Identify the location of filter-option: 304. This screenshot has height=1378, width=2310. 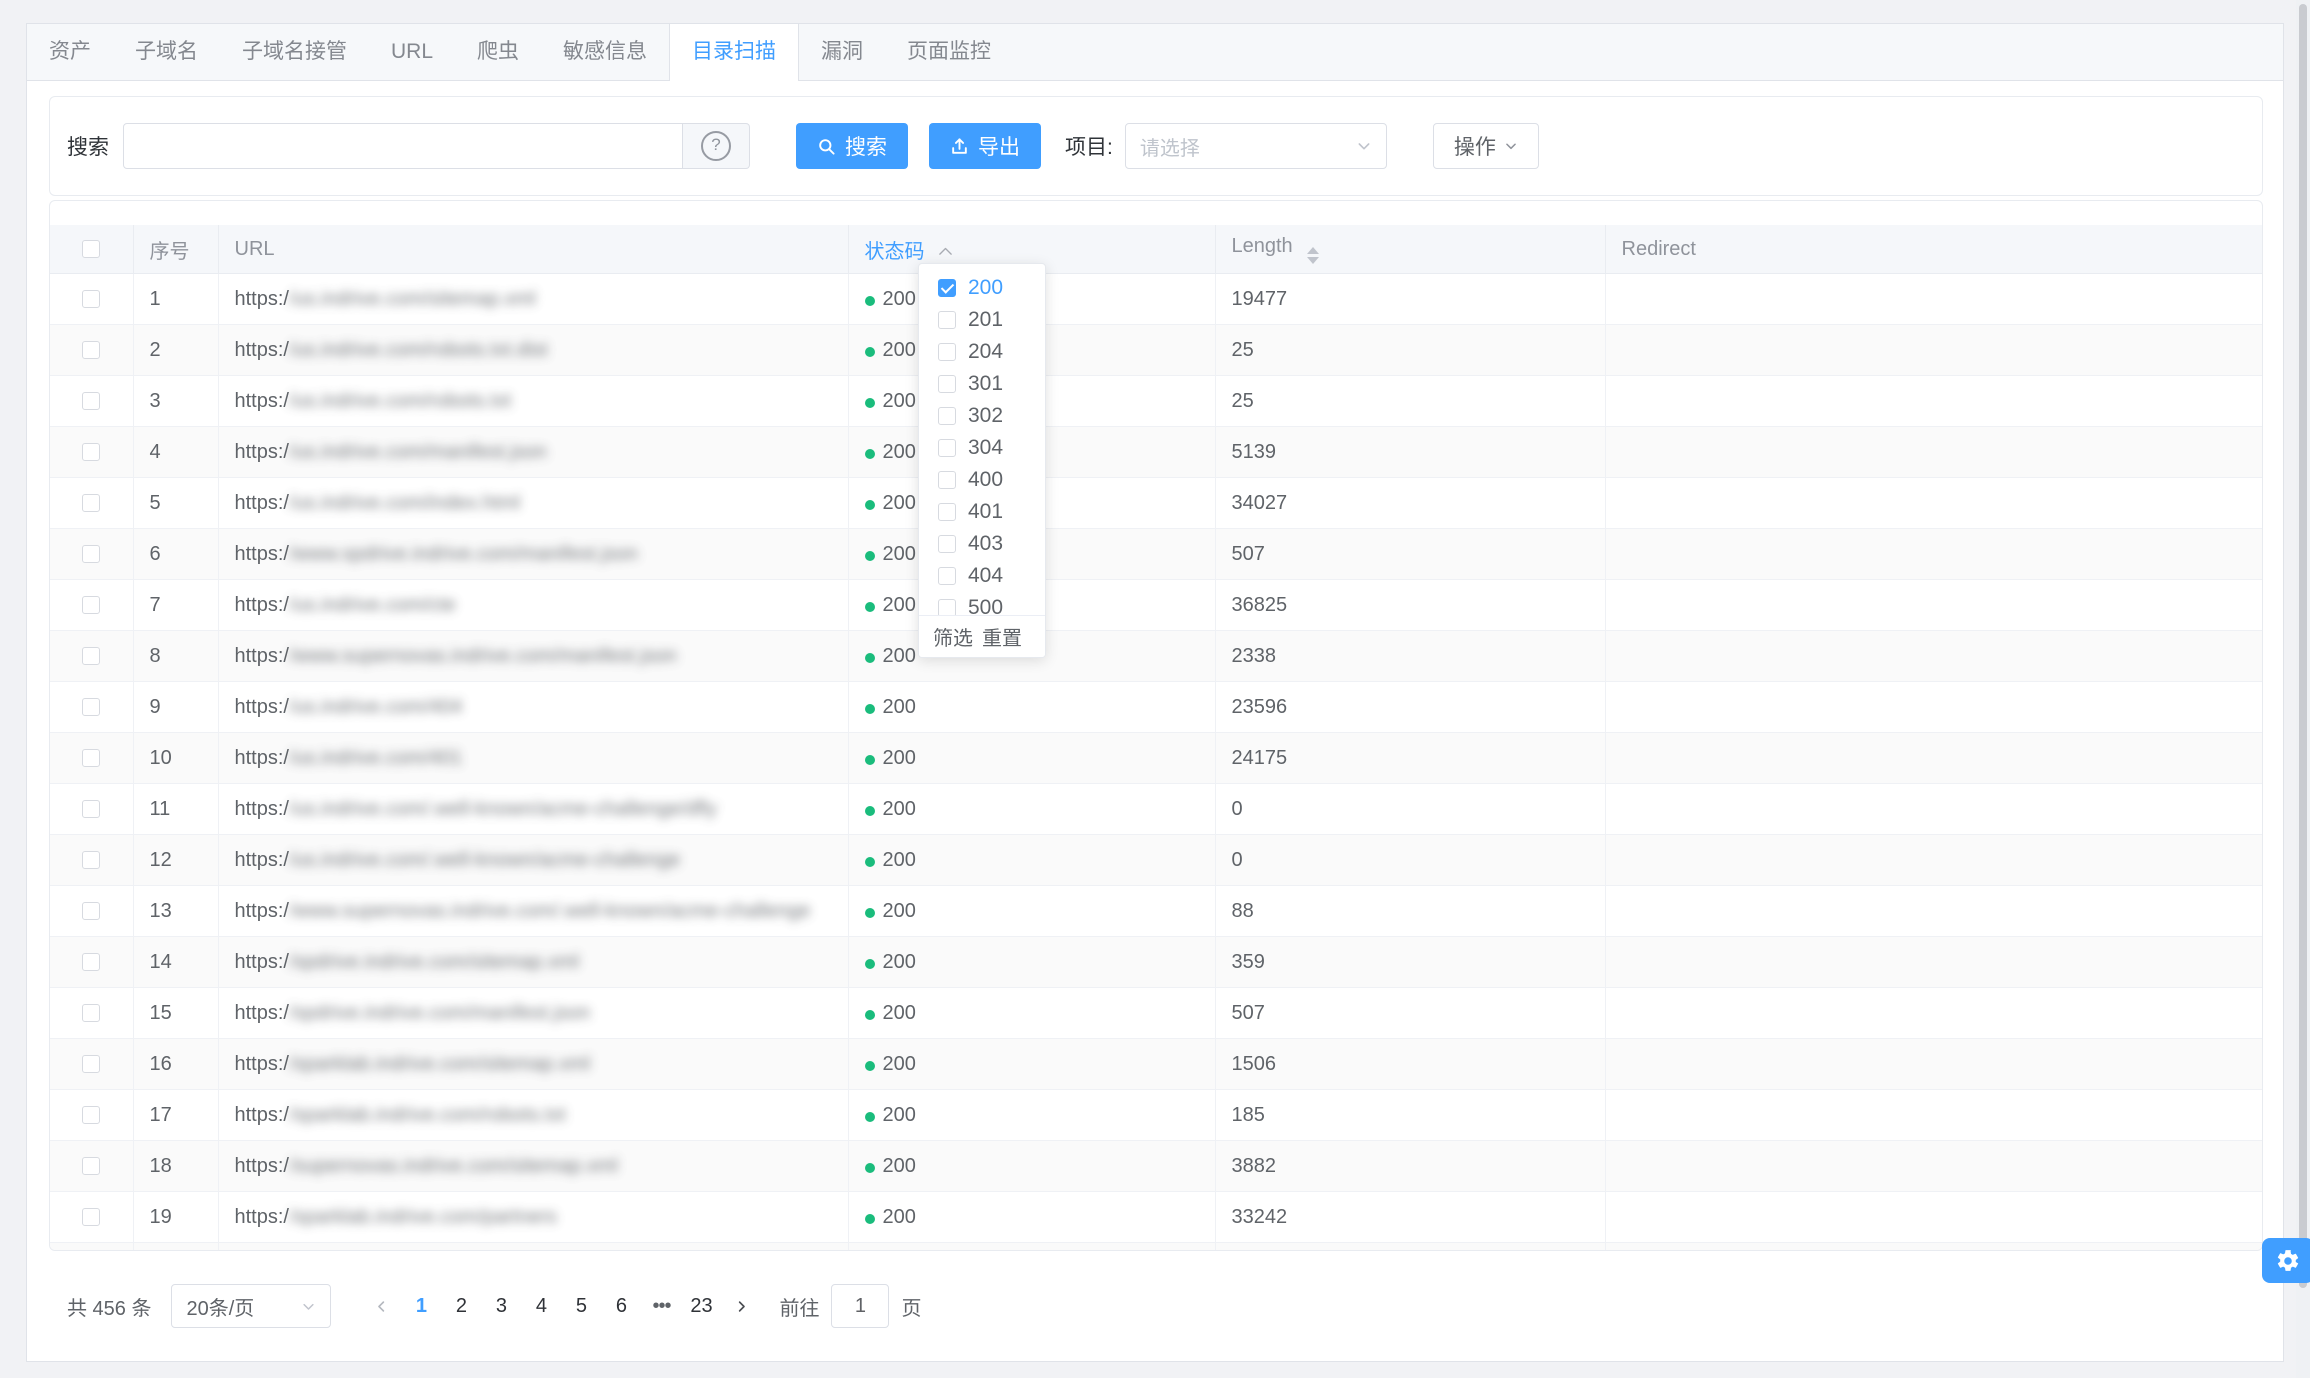
(982, 448).